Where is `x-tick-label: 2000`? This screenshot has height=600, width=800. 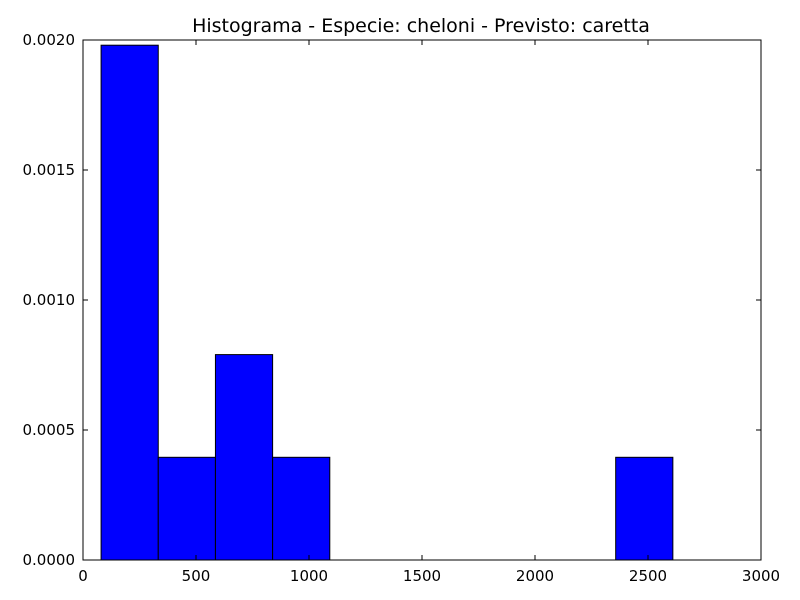 x-tick-label: 2000 is located at coordinates (535, 576).